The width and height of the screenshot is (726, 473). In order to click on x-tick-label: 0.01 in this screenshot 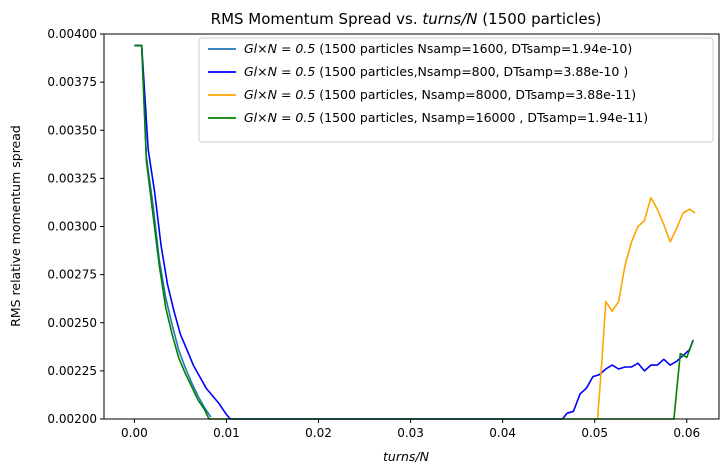, I will do `click(226, 433)`.